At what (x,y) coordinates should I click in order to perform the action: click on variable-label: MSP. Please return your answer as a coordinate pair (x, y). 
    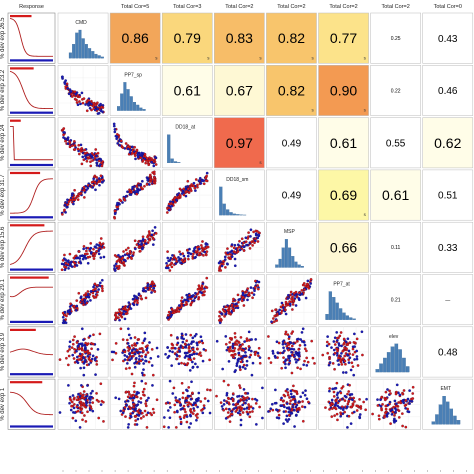
    Looking at the image, I should click on (290, 232).